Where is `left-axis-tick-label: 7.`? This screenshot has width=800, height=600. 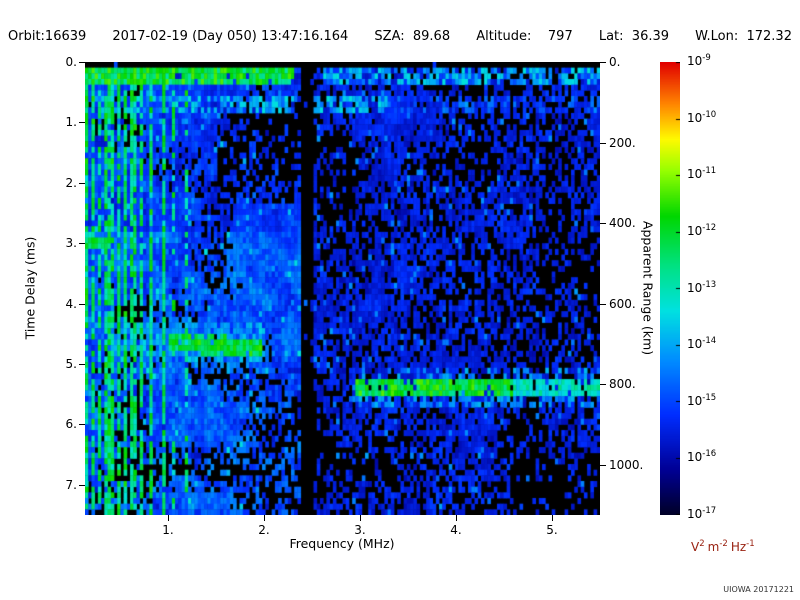
left-axis-tick-label: 7. is located at coordinates (71, 484).